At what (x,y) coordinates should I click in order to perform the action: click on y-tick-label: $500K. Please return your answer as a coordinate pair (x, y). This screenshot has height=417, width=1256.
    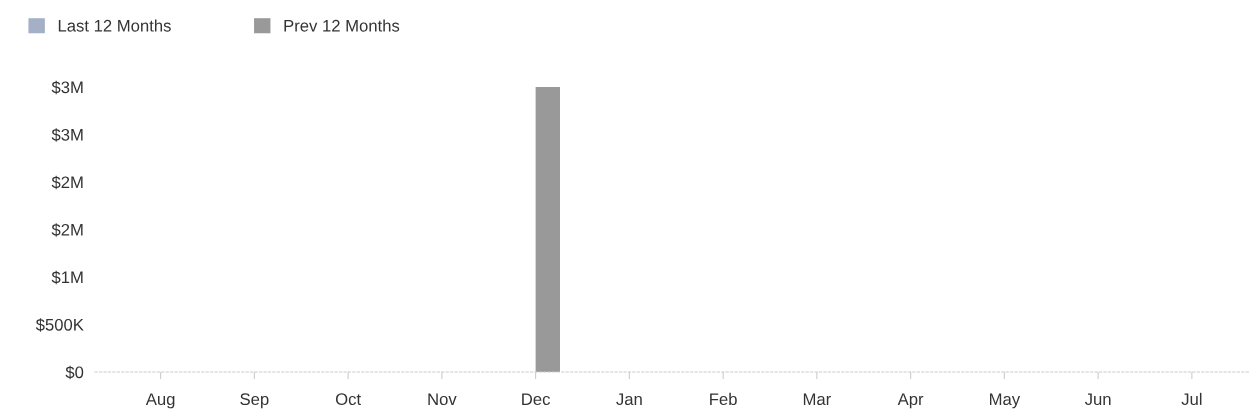
    Looking at the image, I should click on (59, 325).